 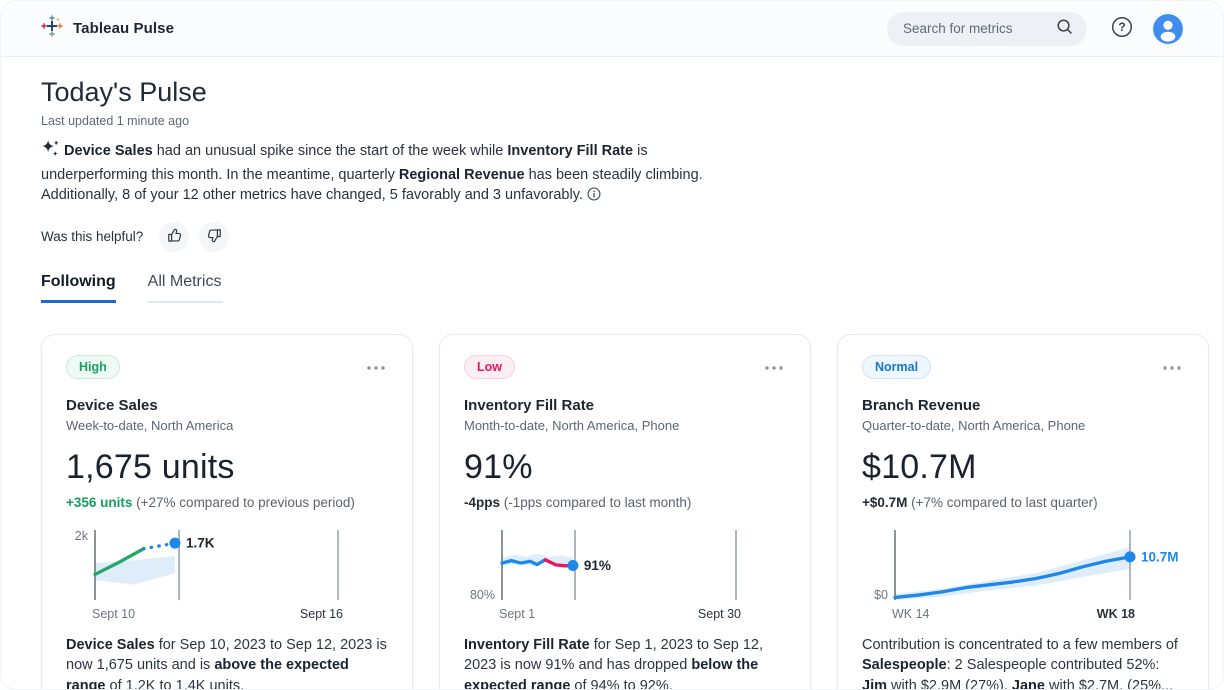 What do you see at coordinates (1160, 556) in the screenshot?
I see `svg-text: 10.7M` at bounding box center [1160, 556].